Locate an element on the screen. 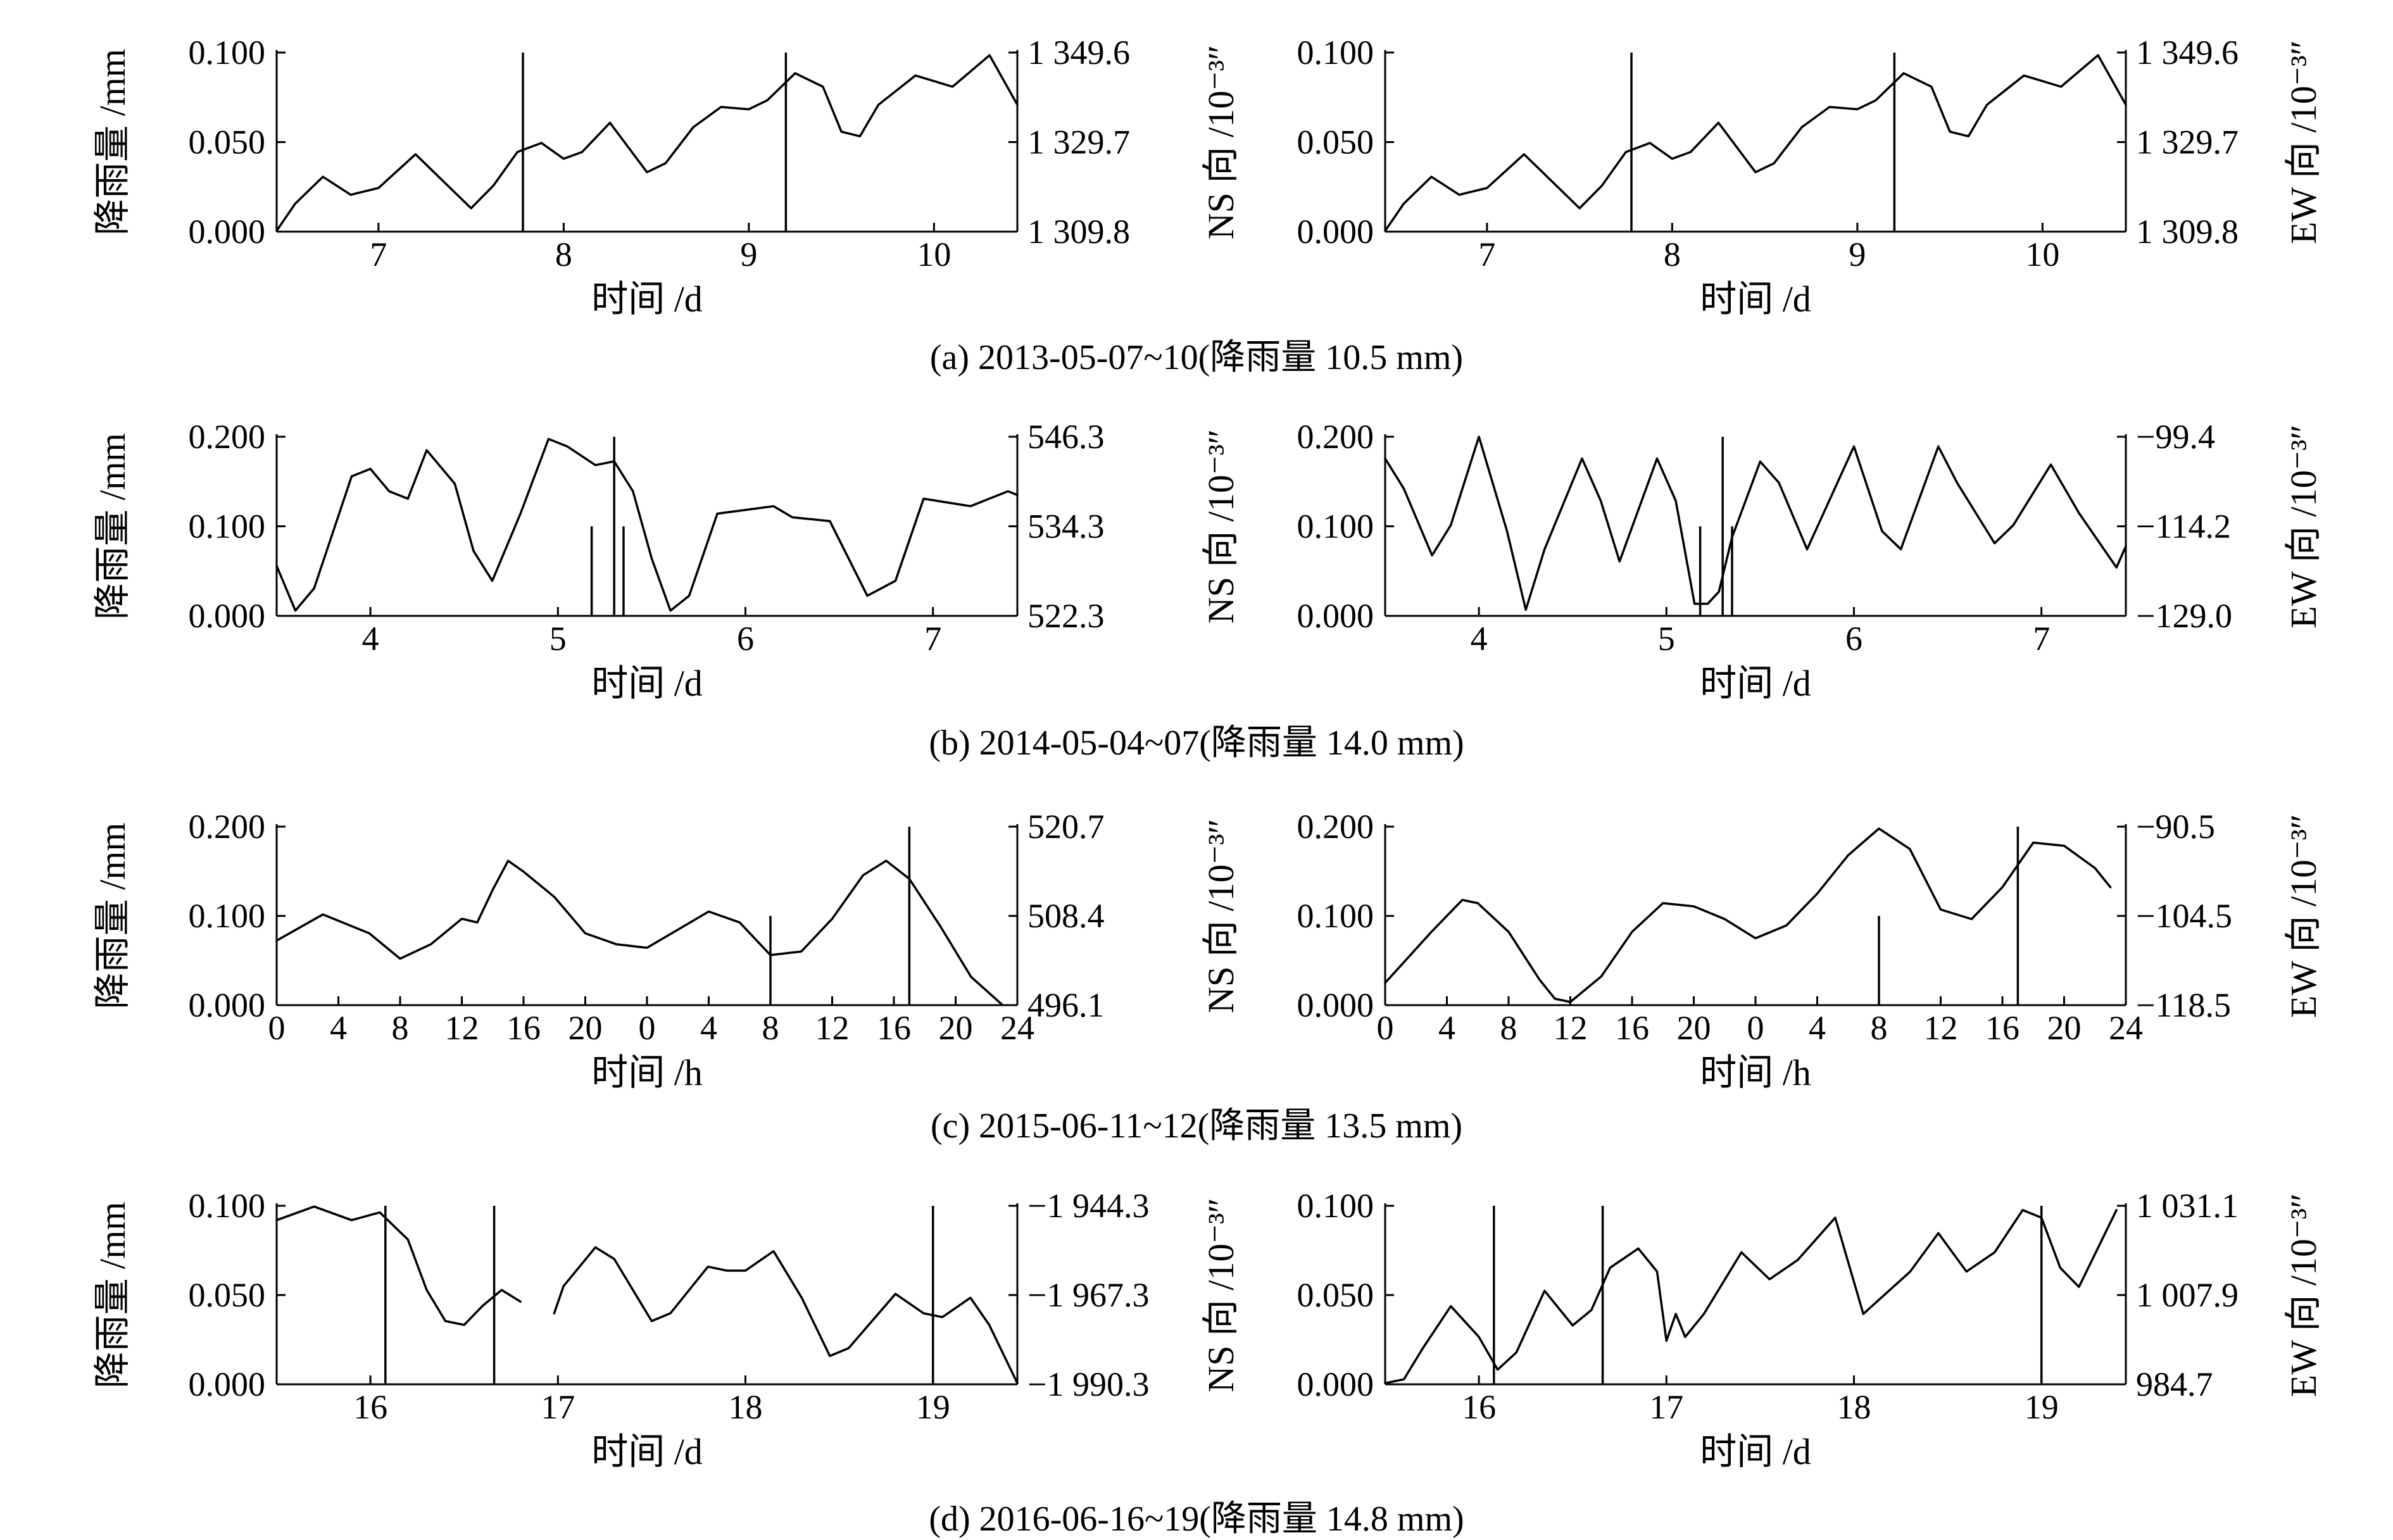  y-tick-label-right: 534.3 is located at coordinates (1066, 527).